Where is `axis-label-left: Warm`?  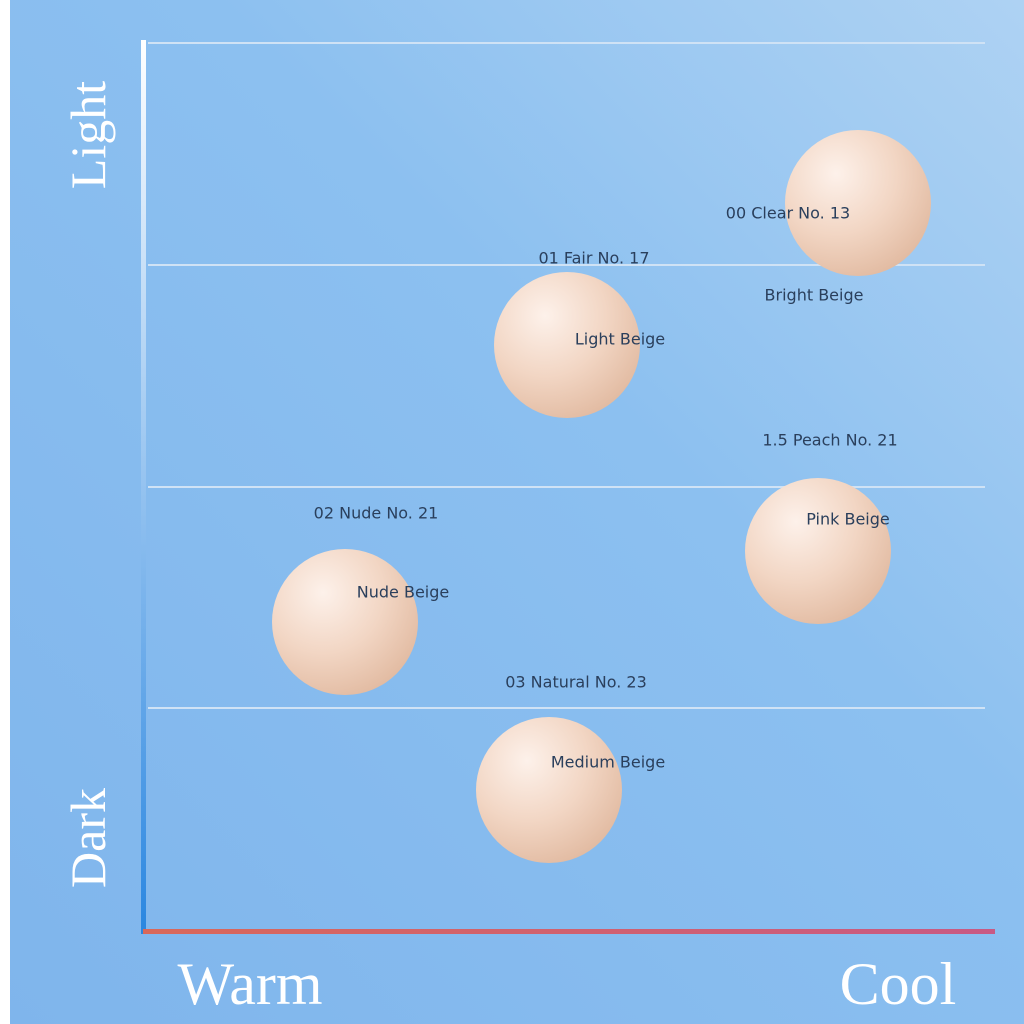
axis-label-left: Warm is located at coordinates (249, 984).